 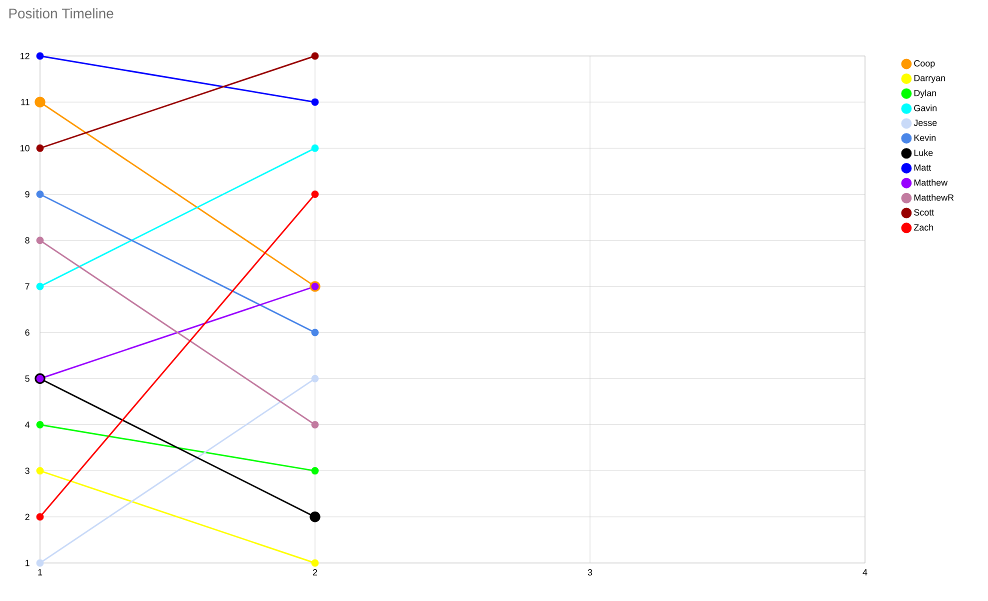 I want to click on y-tick-label: 8, so click(x=27, y=240).